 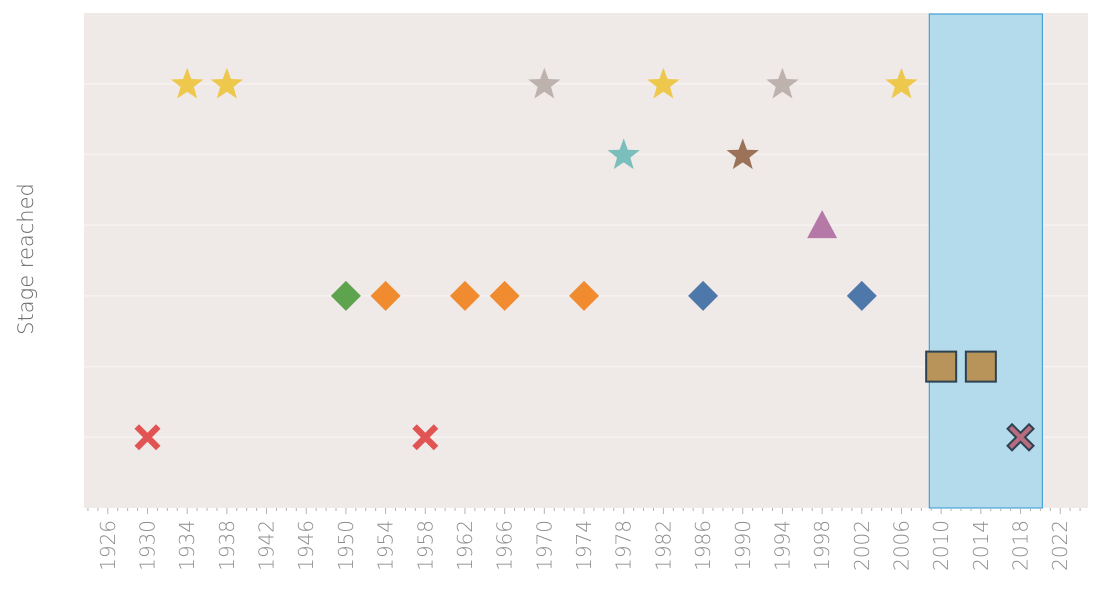 I want to click on x-tick-label: 2010, so click(x=941, y=545).